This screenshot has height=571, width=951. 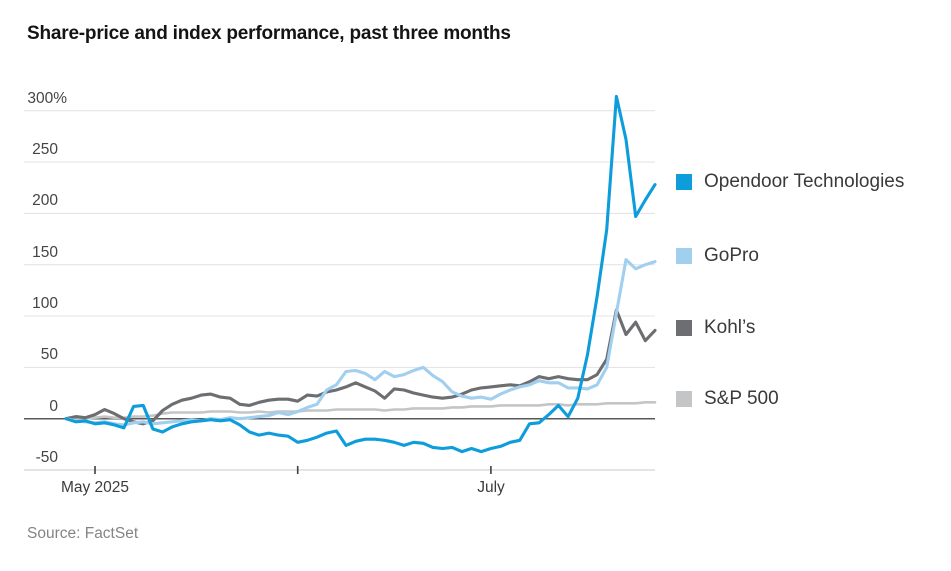 What do you see at coordinates (83, 533) in the screenshot?
I see `source-note: Source: FactSet` at bounding box center [83, 533].